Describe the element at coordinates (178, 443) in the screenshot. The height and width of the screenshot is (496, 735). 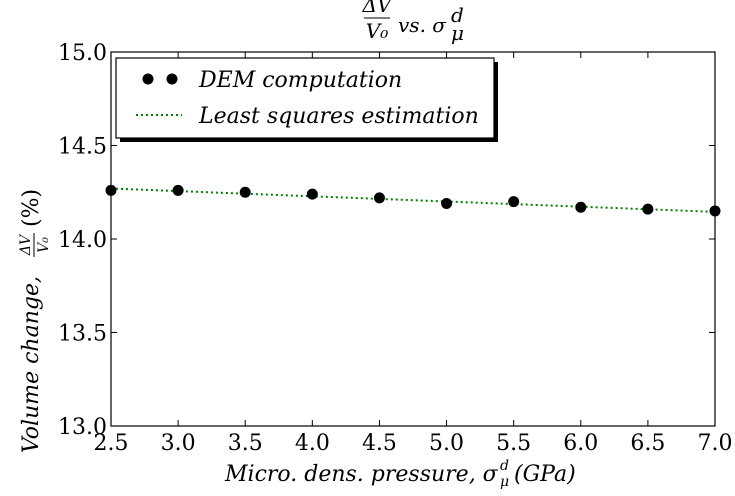
I see `x-tick-label: 3.0` at that location.